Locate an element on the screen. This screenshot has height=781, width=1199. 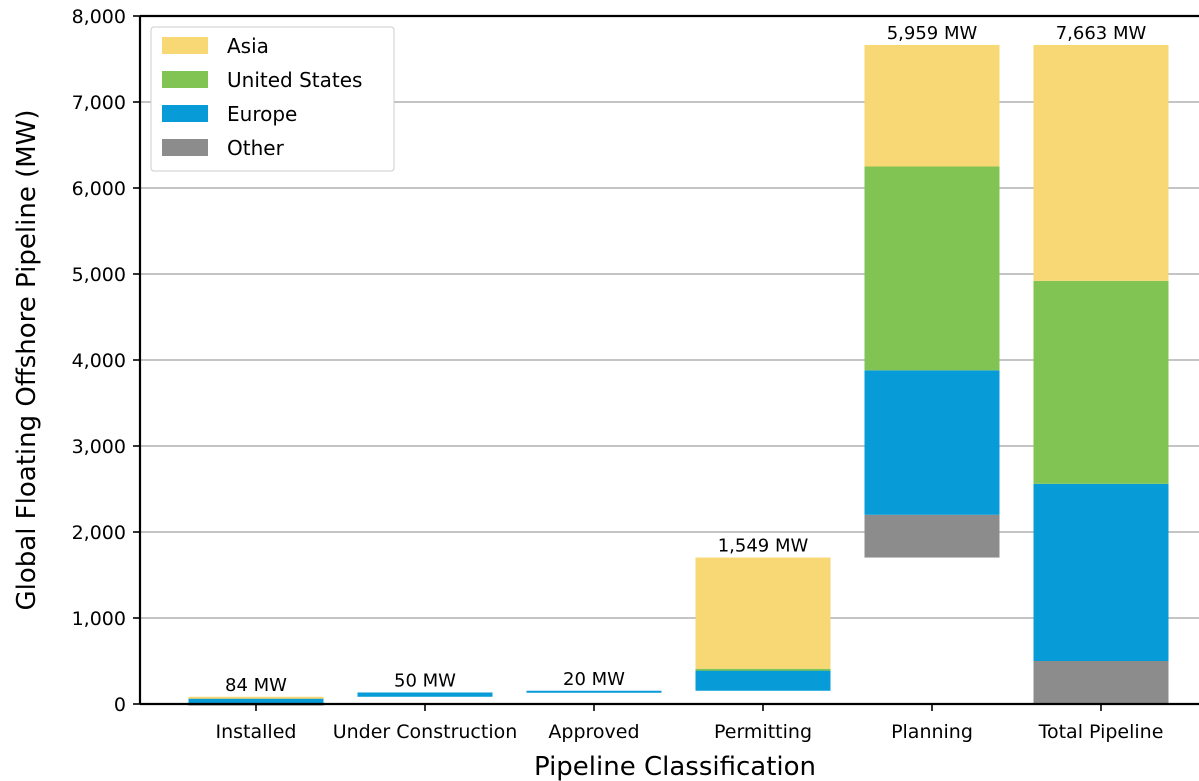
y-tick-label: 5,000 is located at coordinates (99, 275).